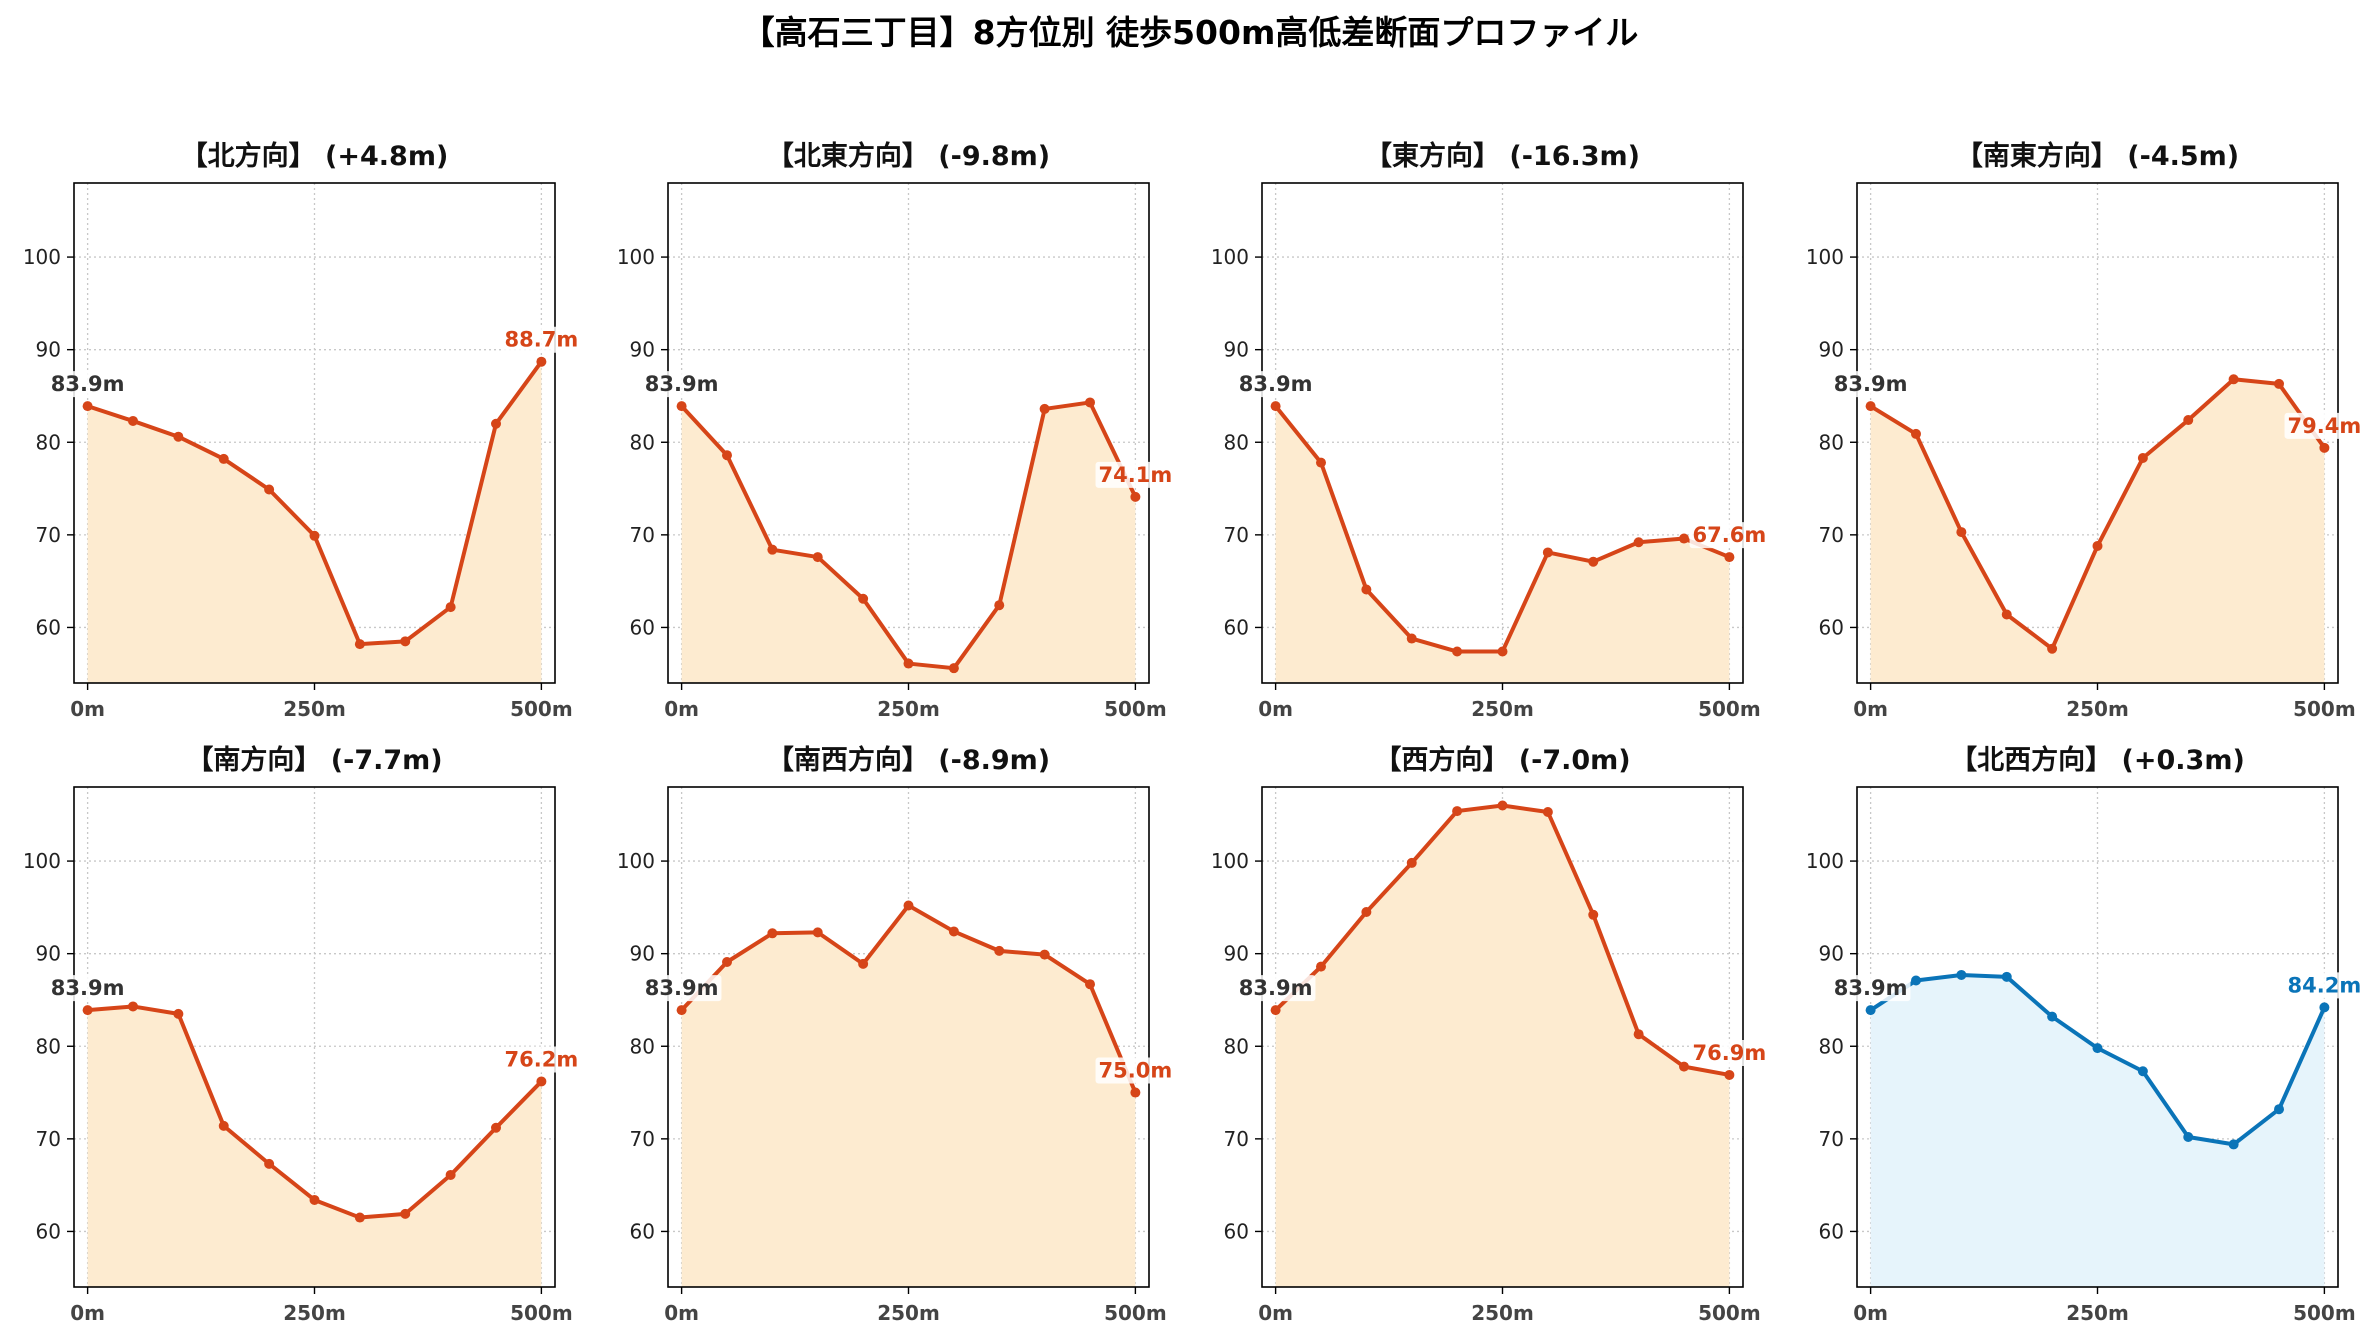  I want to click on end-label-group: 67.6m, so click(1729, 535).